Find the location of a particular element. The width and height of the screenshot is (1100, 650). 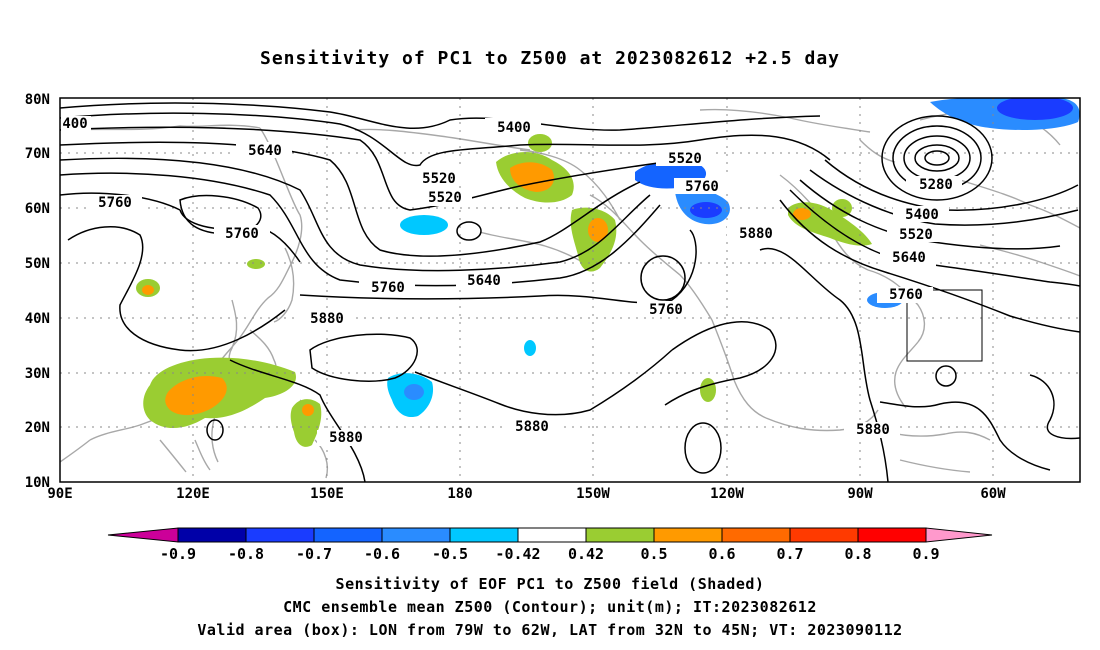

lon-tick-label: 180 is located at coordinates (459, 494).